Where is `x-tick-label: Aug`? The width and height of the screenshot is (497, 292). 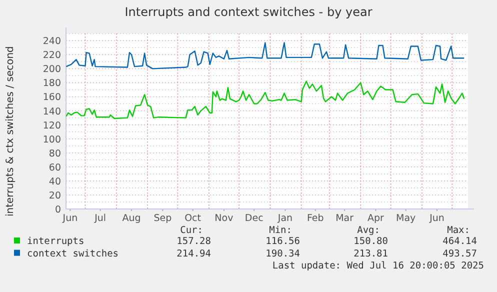 x-tick-label: Aug is located at coordinates (131, 218).